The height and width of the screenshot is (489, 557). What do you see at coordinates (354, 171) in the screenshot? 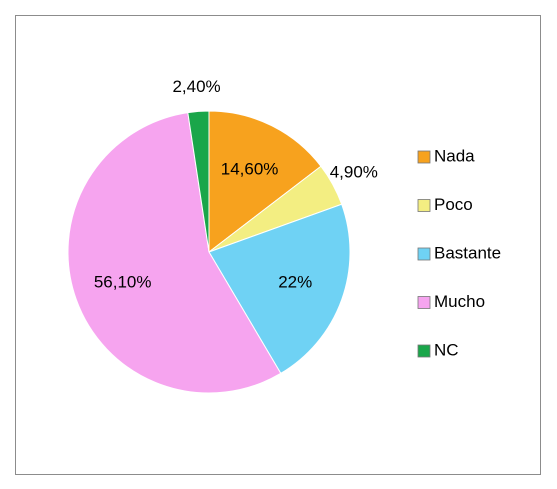
I see `data-label: 4,90%` at bounding box center [354, 171].